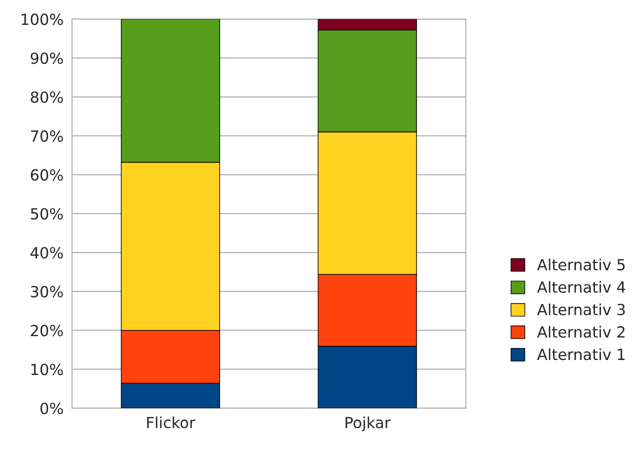 Image resolution: width=632 pixels, height=454 pixels. I want to click on y-tick-label: 20%, so click(46, 330).